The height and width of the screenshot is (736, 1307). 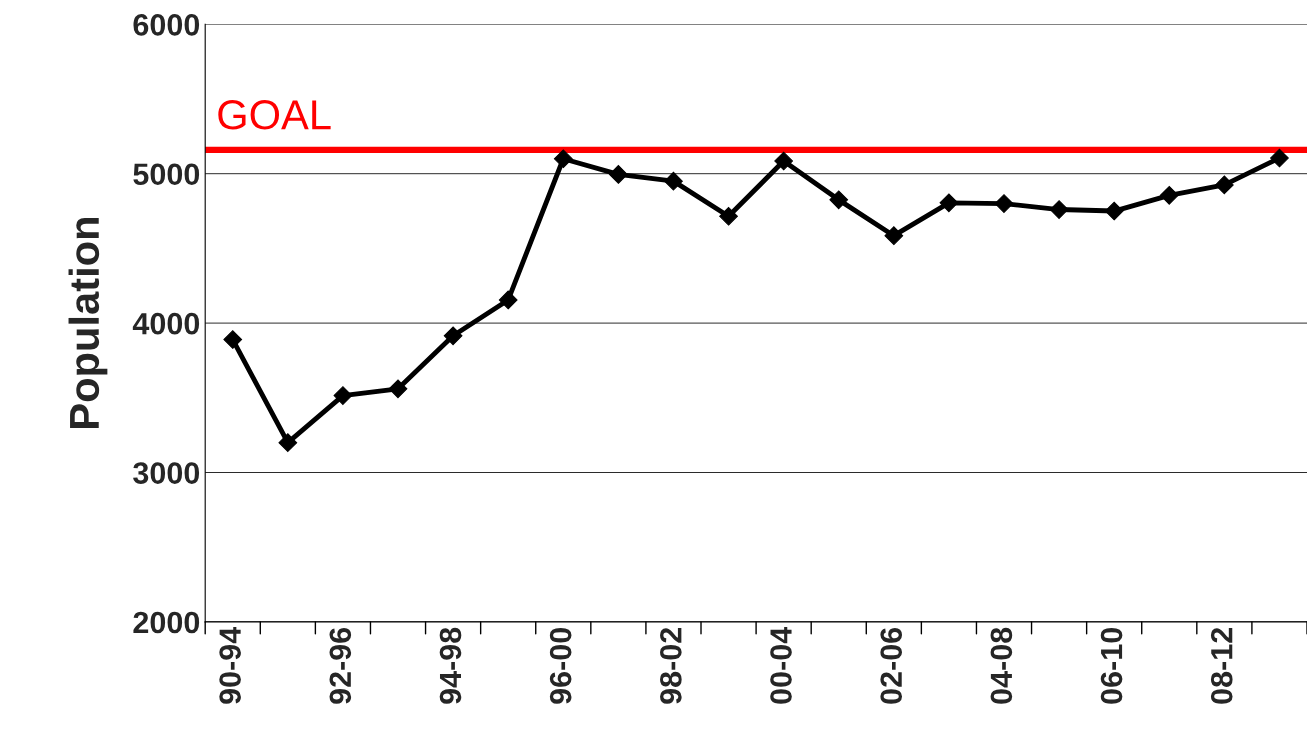 What do you see at coordinates (166, 473) in the screenshot?
I see `y-tick-label: 3000` at bounding box center [166, 473].